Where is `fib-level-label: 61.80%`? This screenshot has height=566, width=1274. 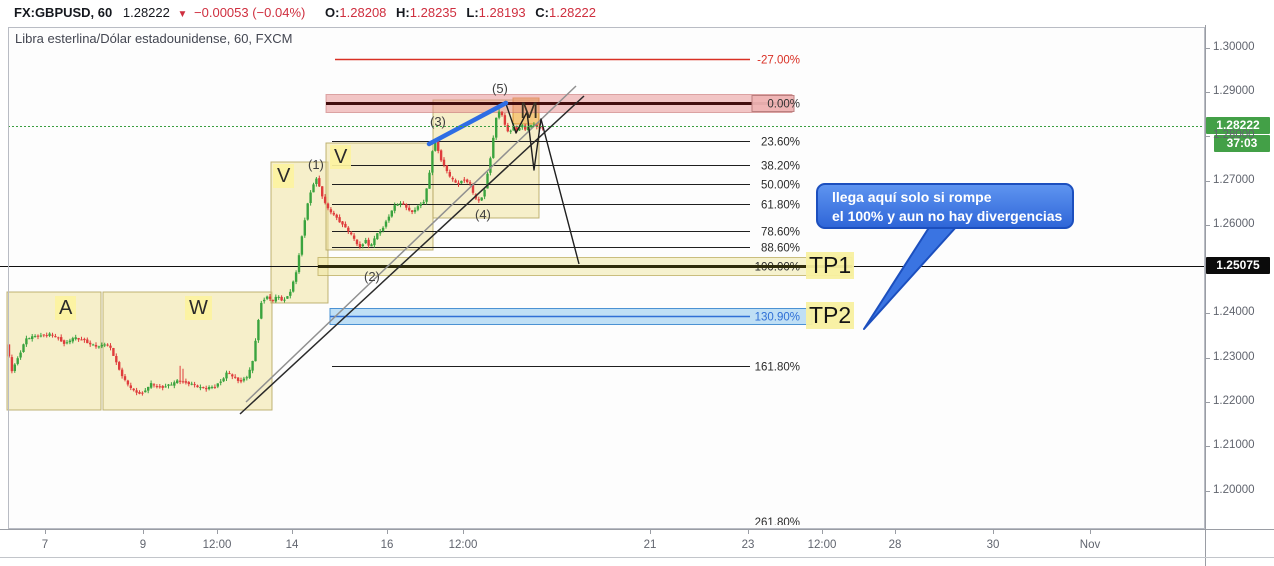 fib-level-label: 61.80% is located at coordinates (780, 206).